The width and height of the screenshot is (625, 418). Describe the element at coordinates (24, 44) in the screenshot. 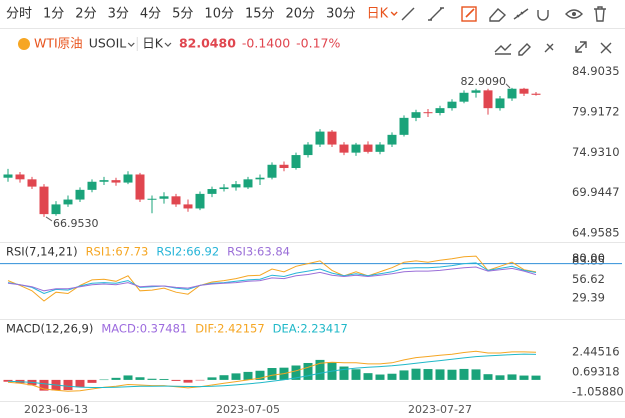

I see `symbol-icon` at that location.